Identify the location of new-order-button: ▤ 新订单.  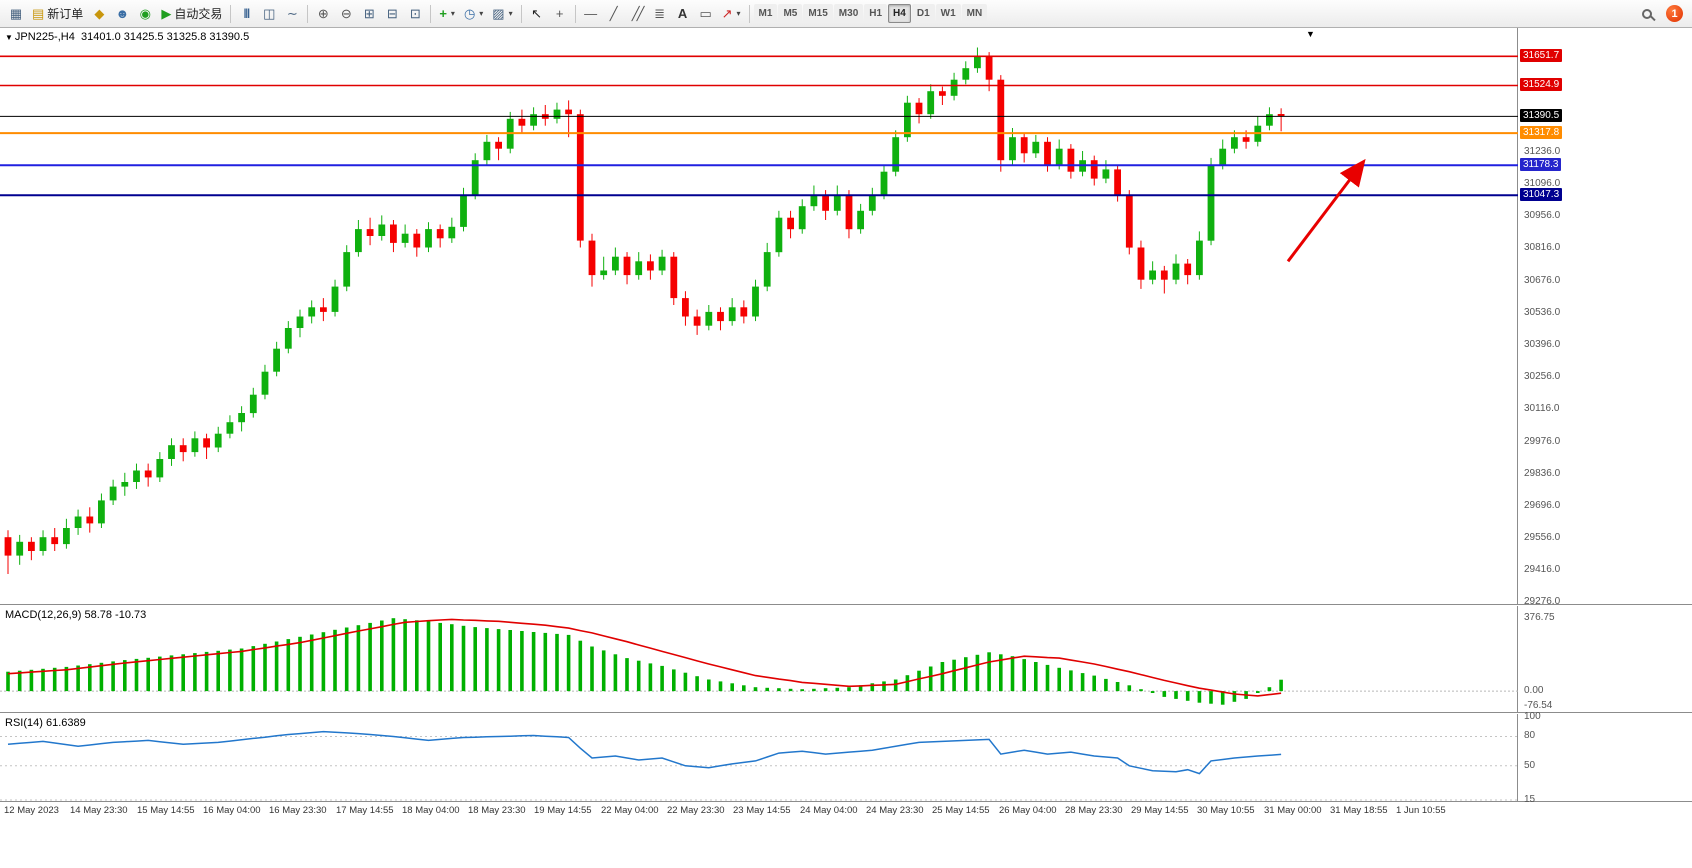
(57, 14).